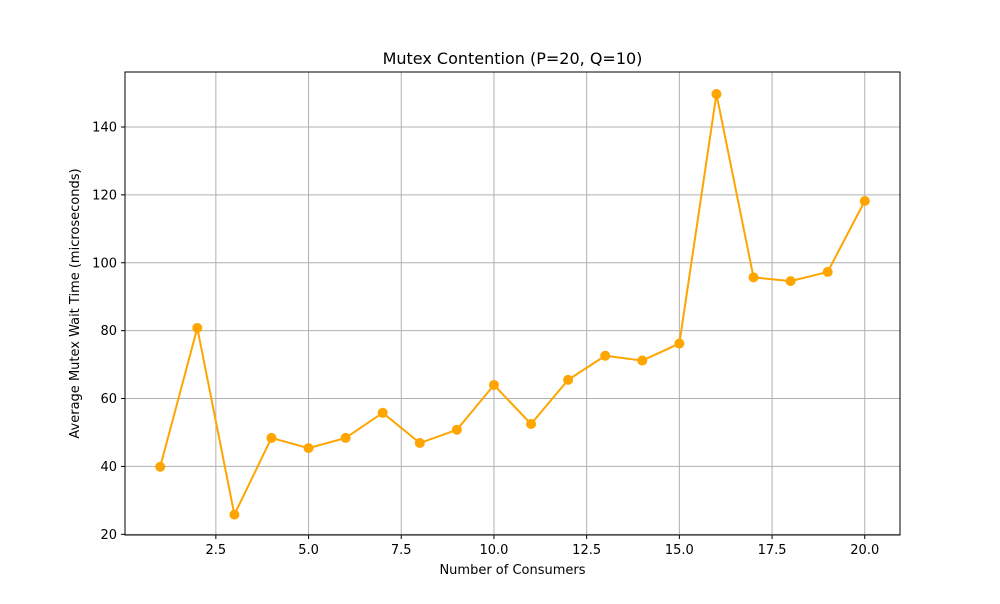 Image resolution: width=1000 pixels, height=604 pixels. Describe the element at coordinates (108, 535) in the screenshot. I see `y-tick-label: 20` at that location.